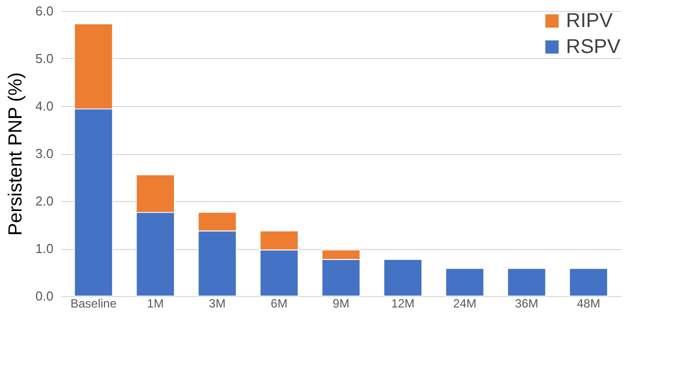  What do you see at coordinates (44, 248) in the screenshot?
I see `y-tick-label: 1.0` at bounding box center [44, 248].